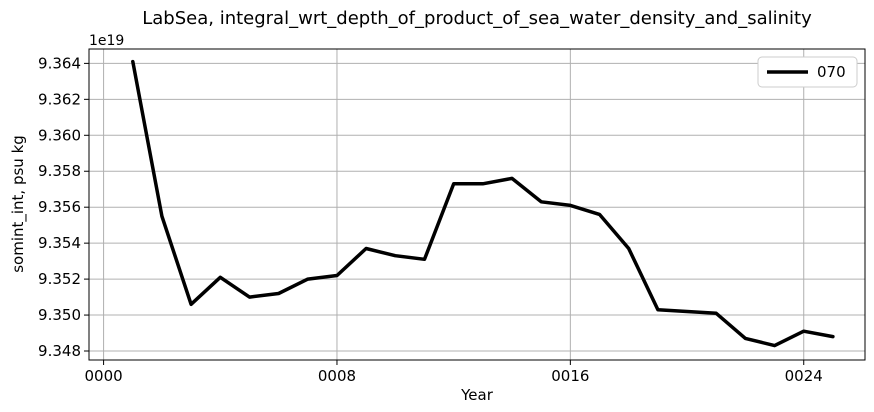 This screenshot has width=874, height=412. Describe the element at coordinates (59, 279) in the screenshot. I see `y-tick-label: 9.352` at that location.